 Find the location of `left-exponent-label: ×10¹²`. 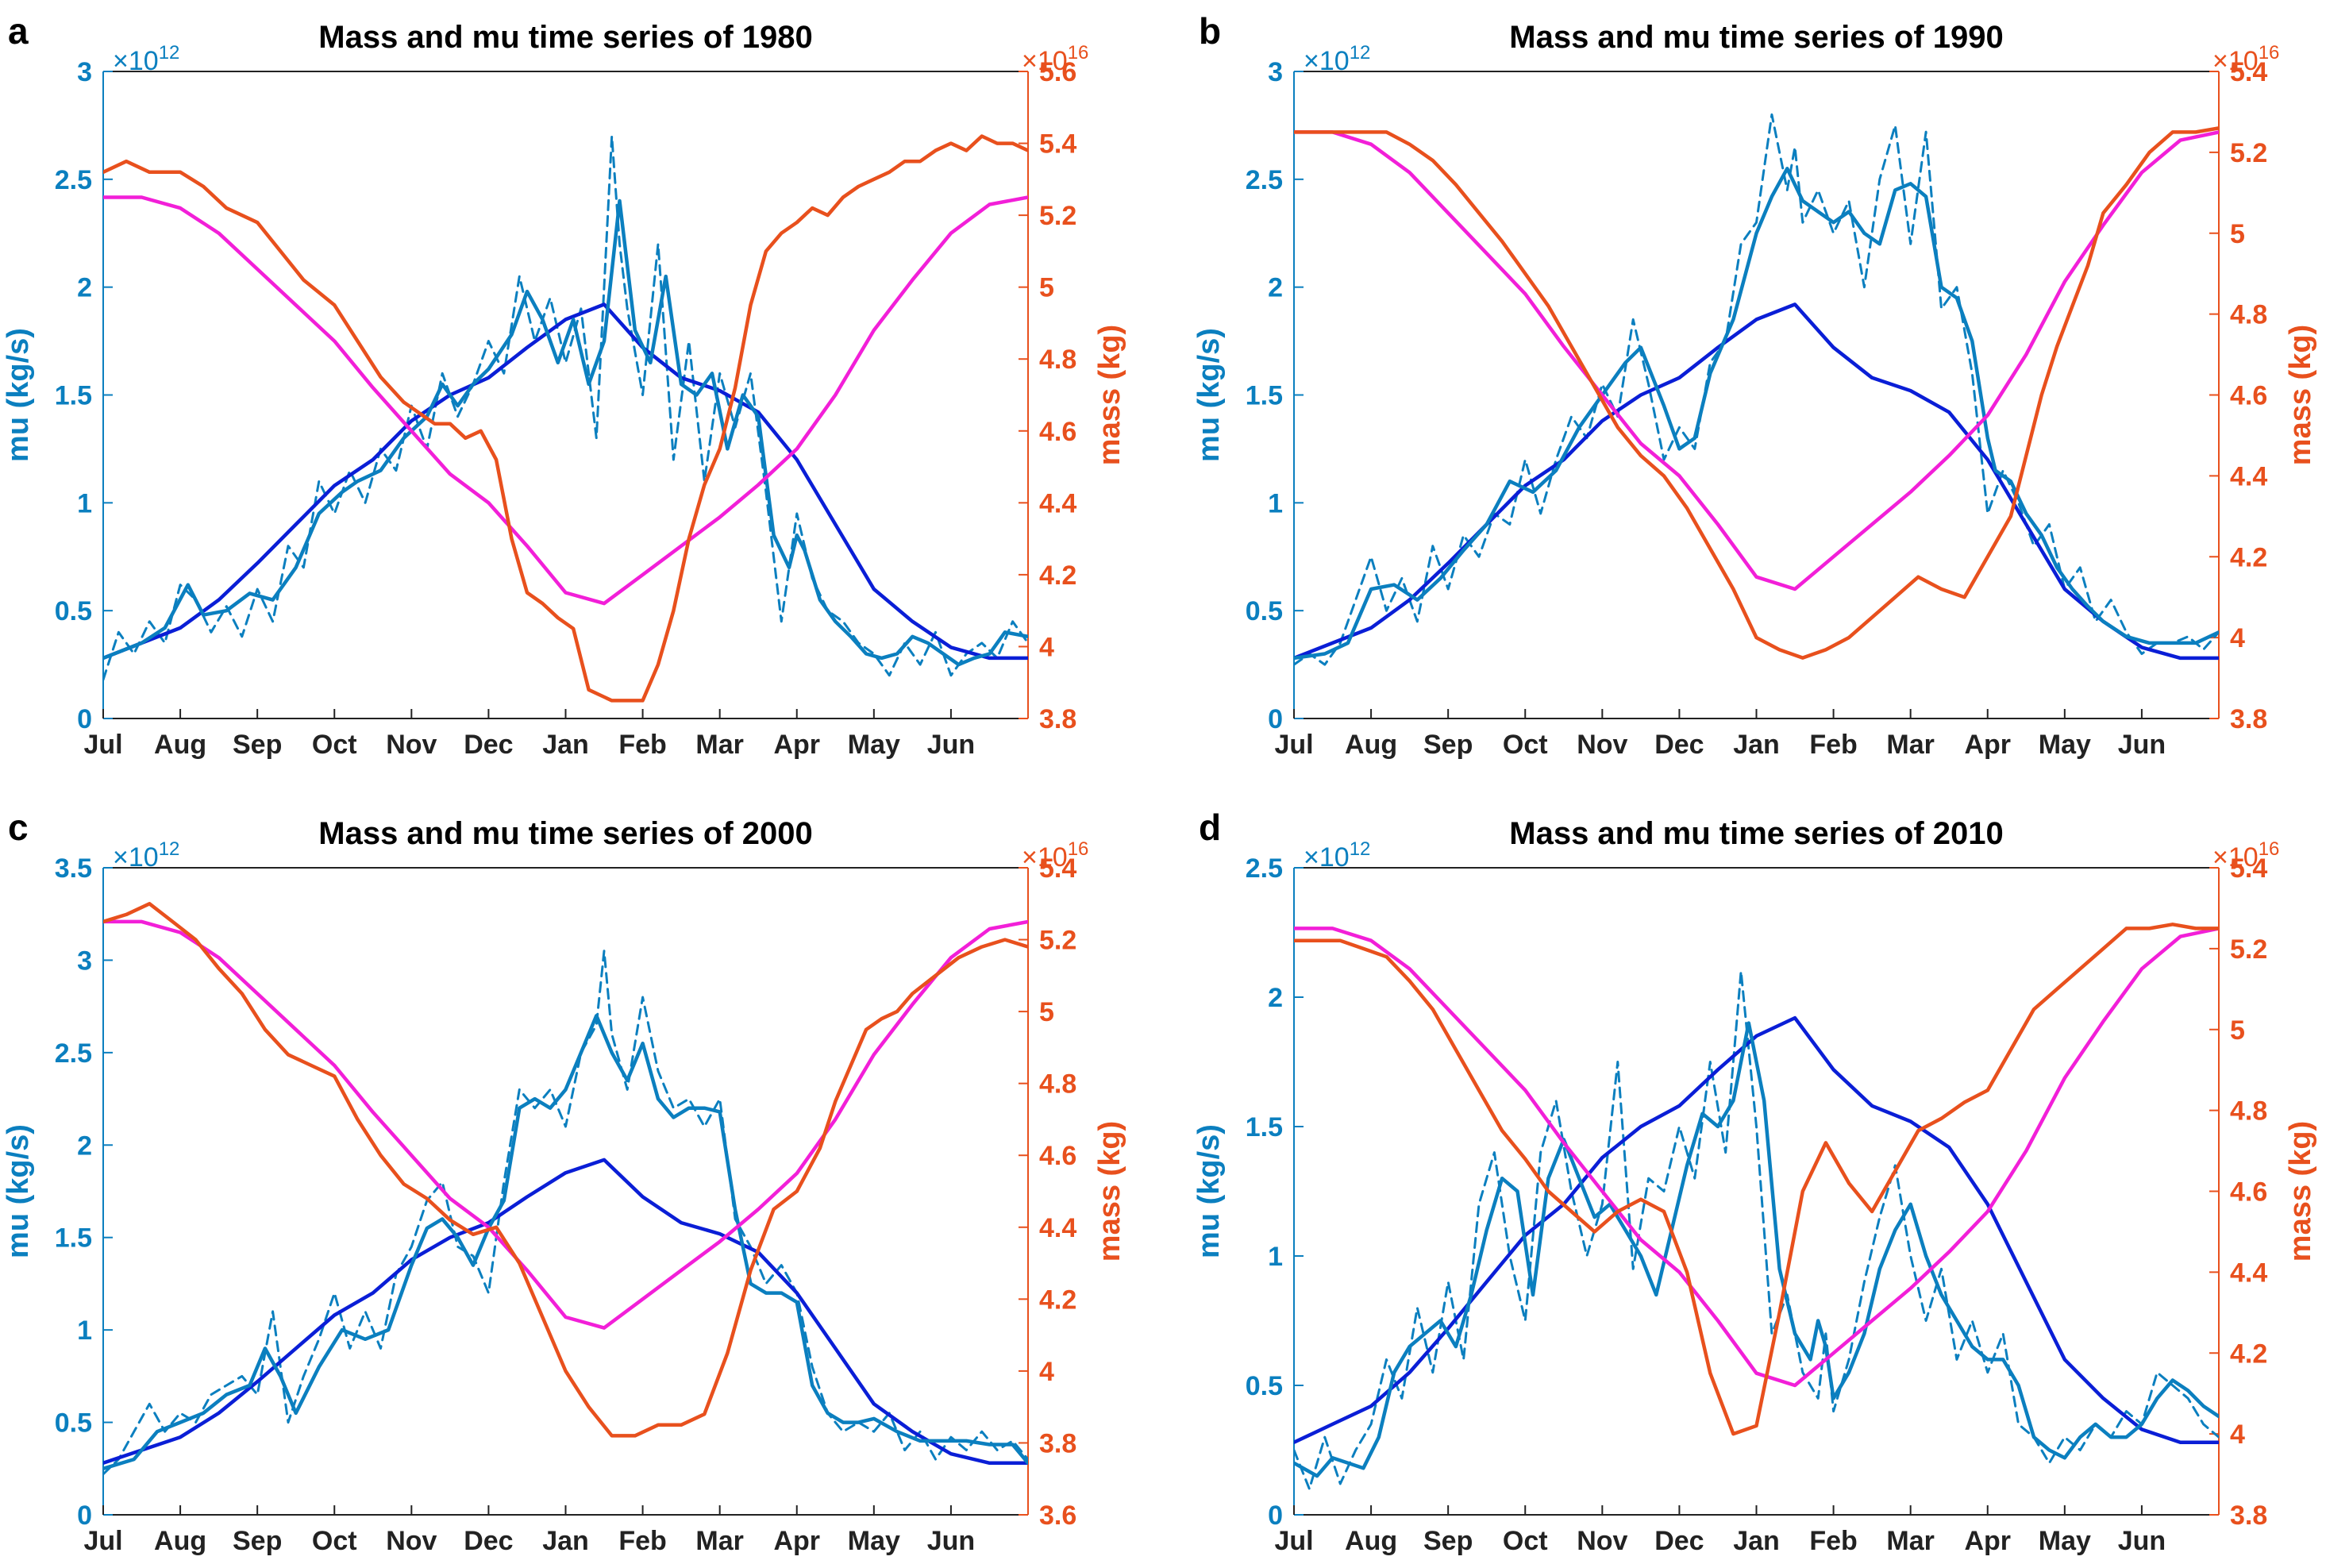

left-exponent-label: ×10¹² is located at coordinates (146, 59).